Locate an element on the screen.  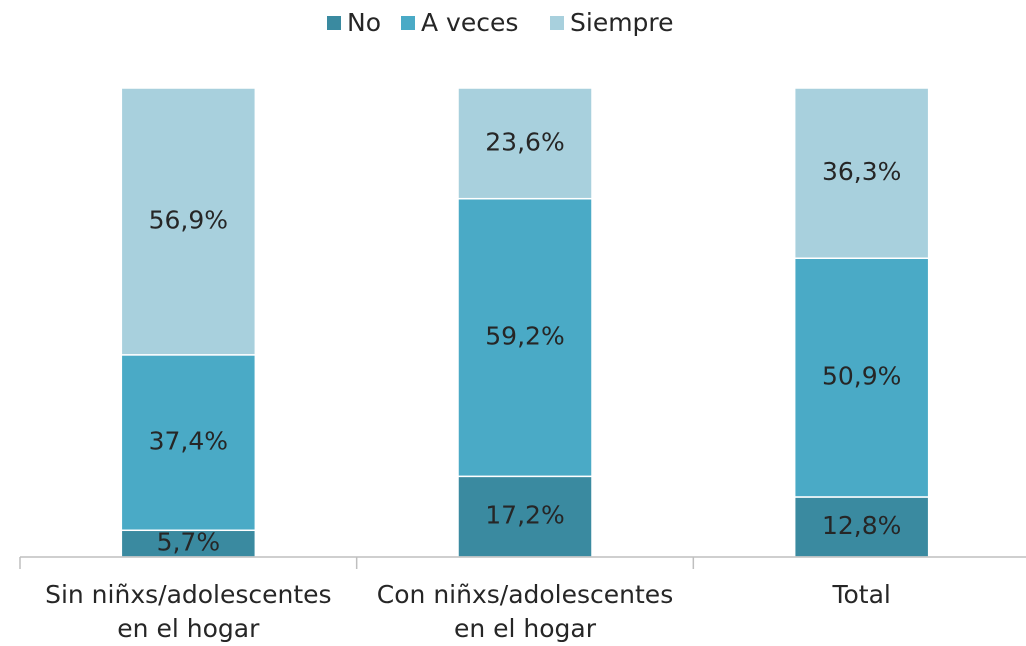
data-label: 59,2% is located at coordinates (524, 336).